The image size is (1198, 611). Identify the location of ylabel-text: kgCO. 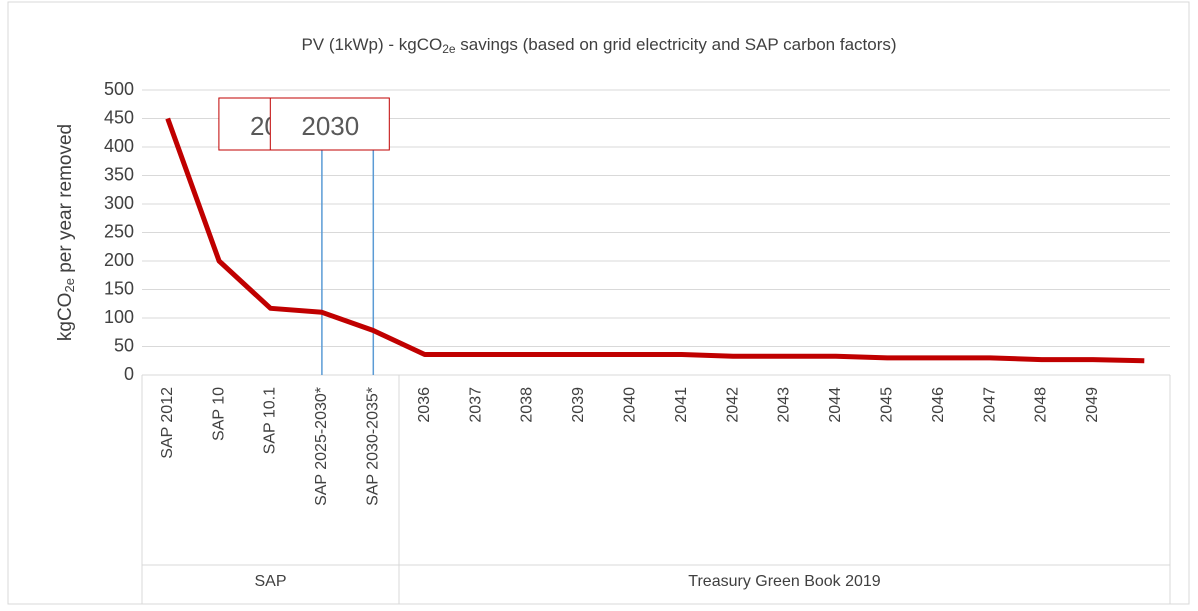
(65, 317).